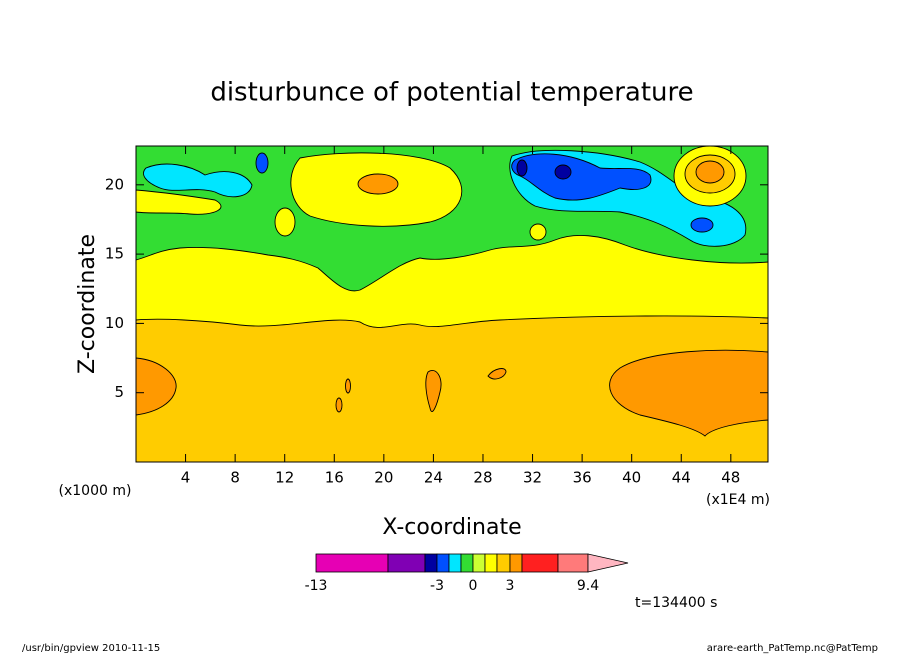  Describe the element at coordinates (433, 478) in the screenshot. I see `x-tick-label: 24` at that location.